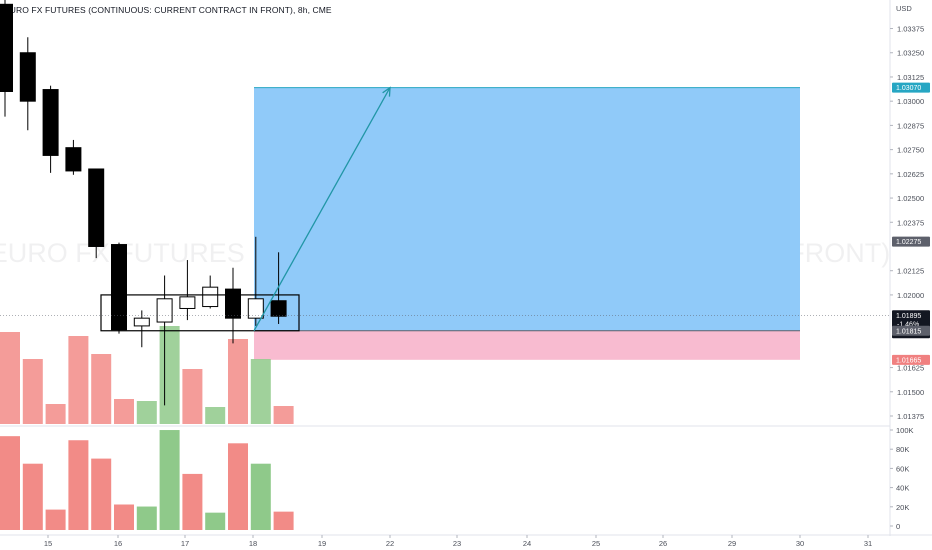  Describe the element at coordinates (910, 222) in the screenshot. I see `price-tick-label: 1.02375` at that location.